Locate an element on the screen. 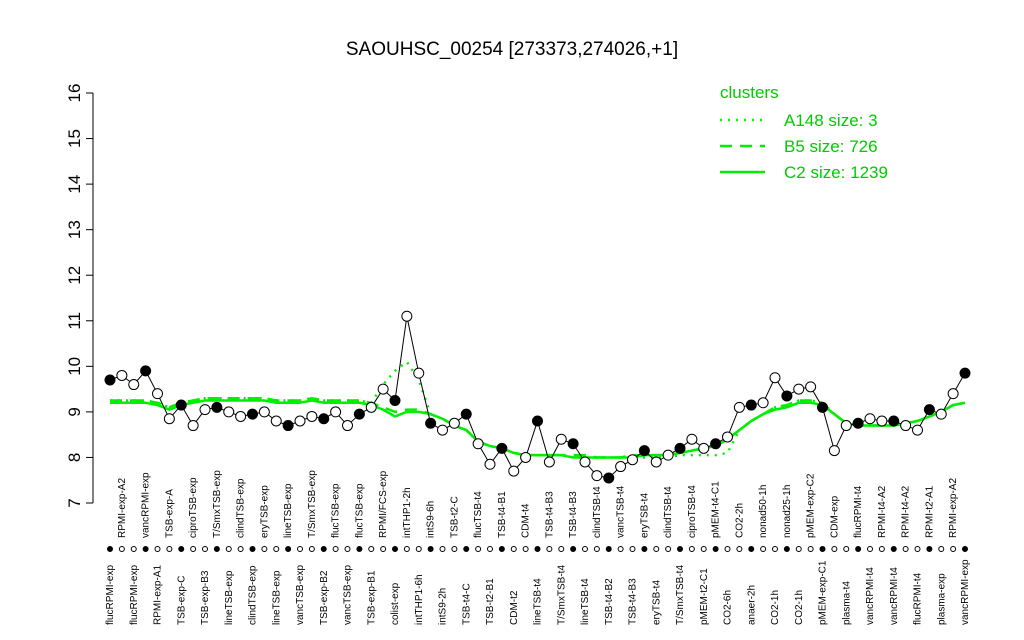  y-tick-label: 12 is located at coordinates (74, 275).